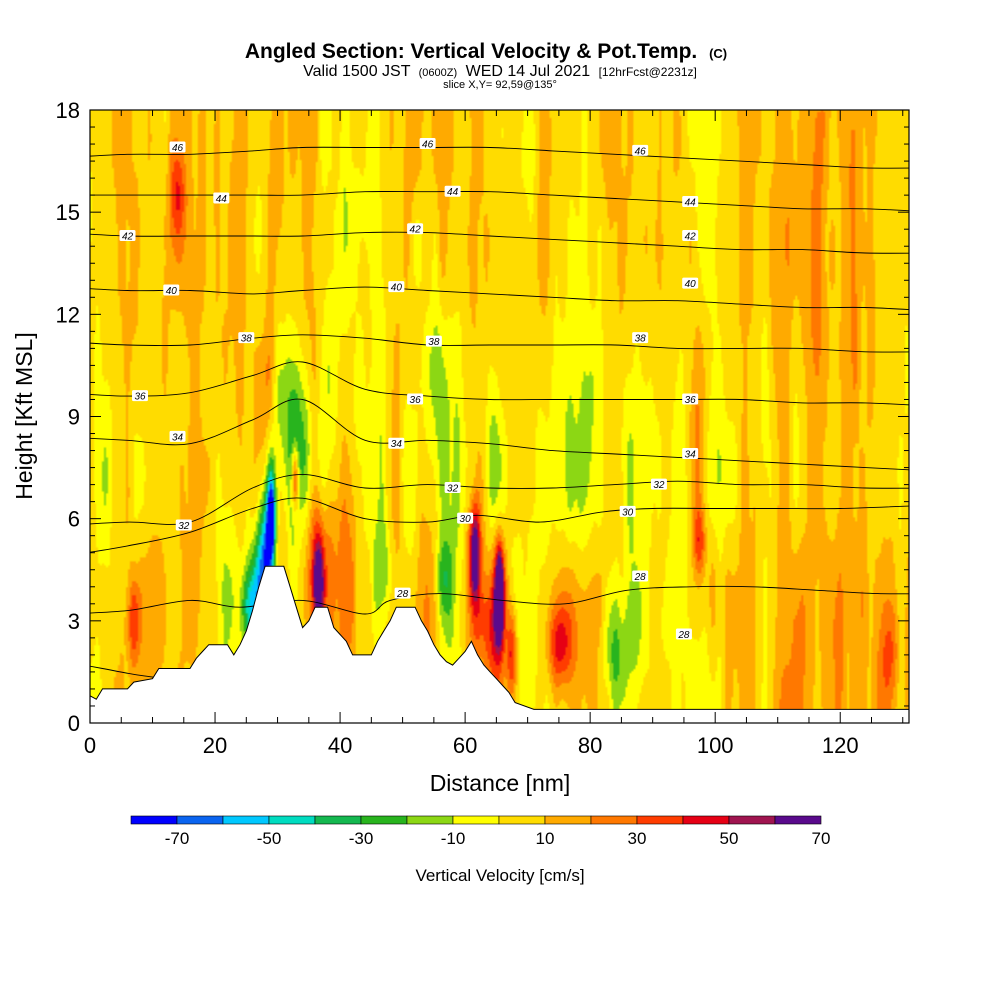 This screenshot has height=1000, width=1000. Describe the element at coordinates (840, 745) in the screenshot. I see `x-tick-label: 120` at that location.